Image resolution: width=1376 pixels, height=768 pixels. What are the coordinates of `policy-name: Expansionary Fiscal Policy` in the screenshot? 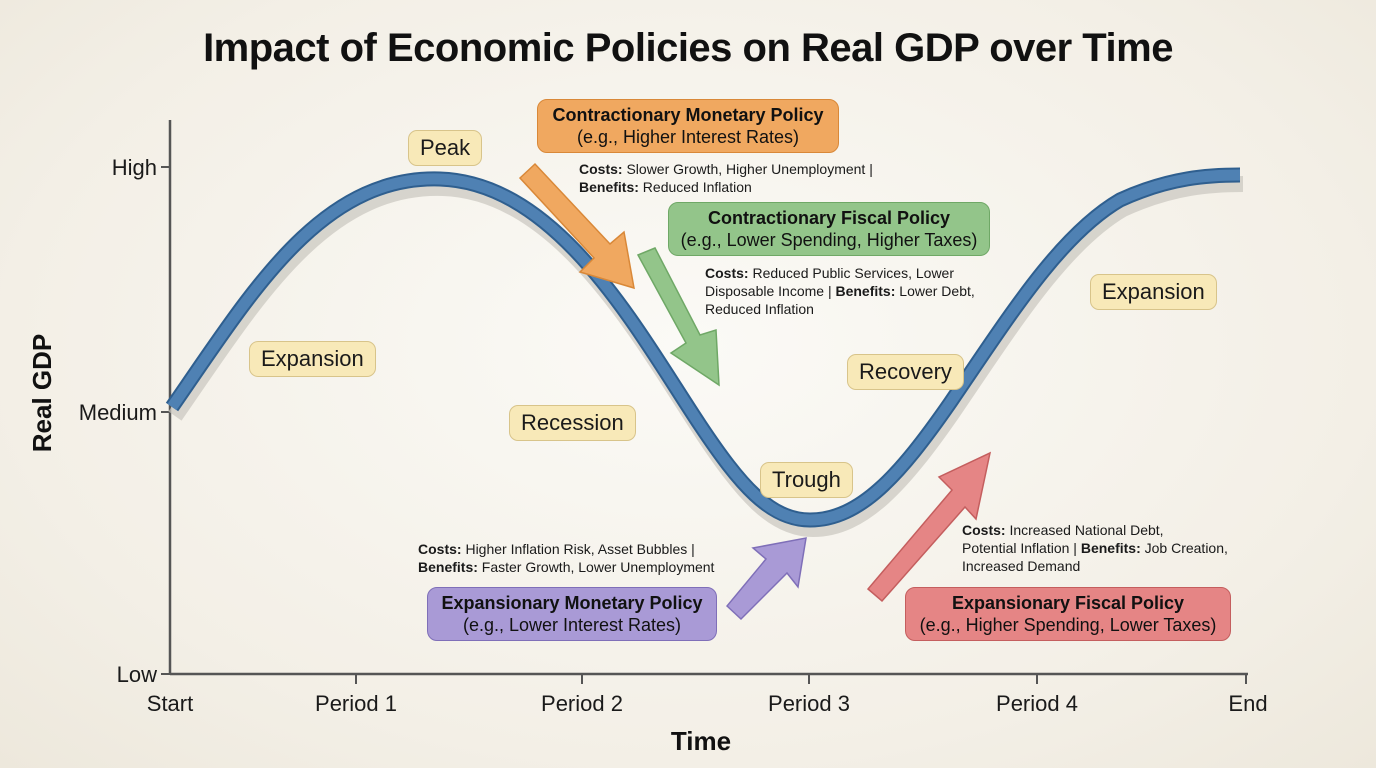 It's located at (1068, 603).